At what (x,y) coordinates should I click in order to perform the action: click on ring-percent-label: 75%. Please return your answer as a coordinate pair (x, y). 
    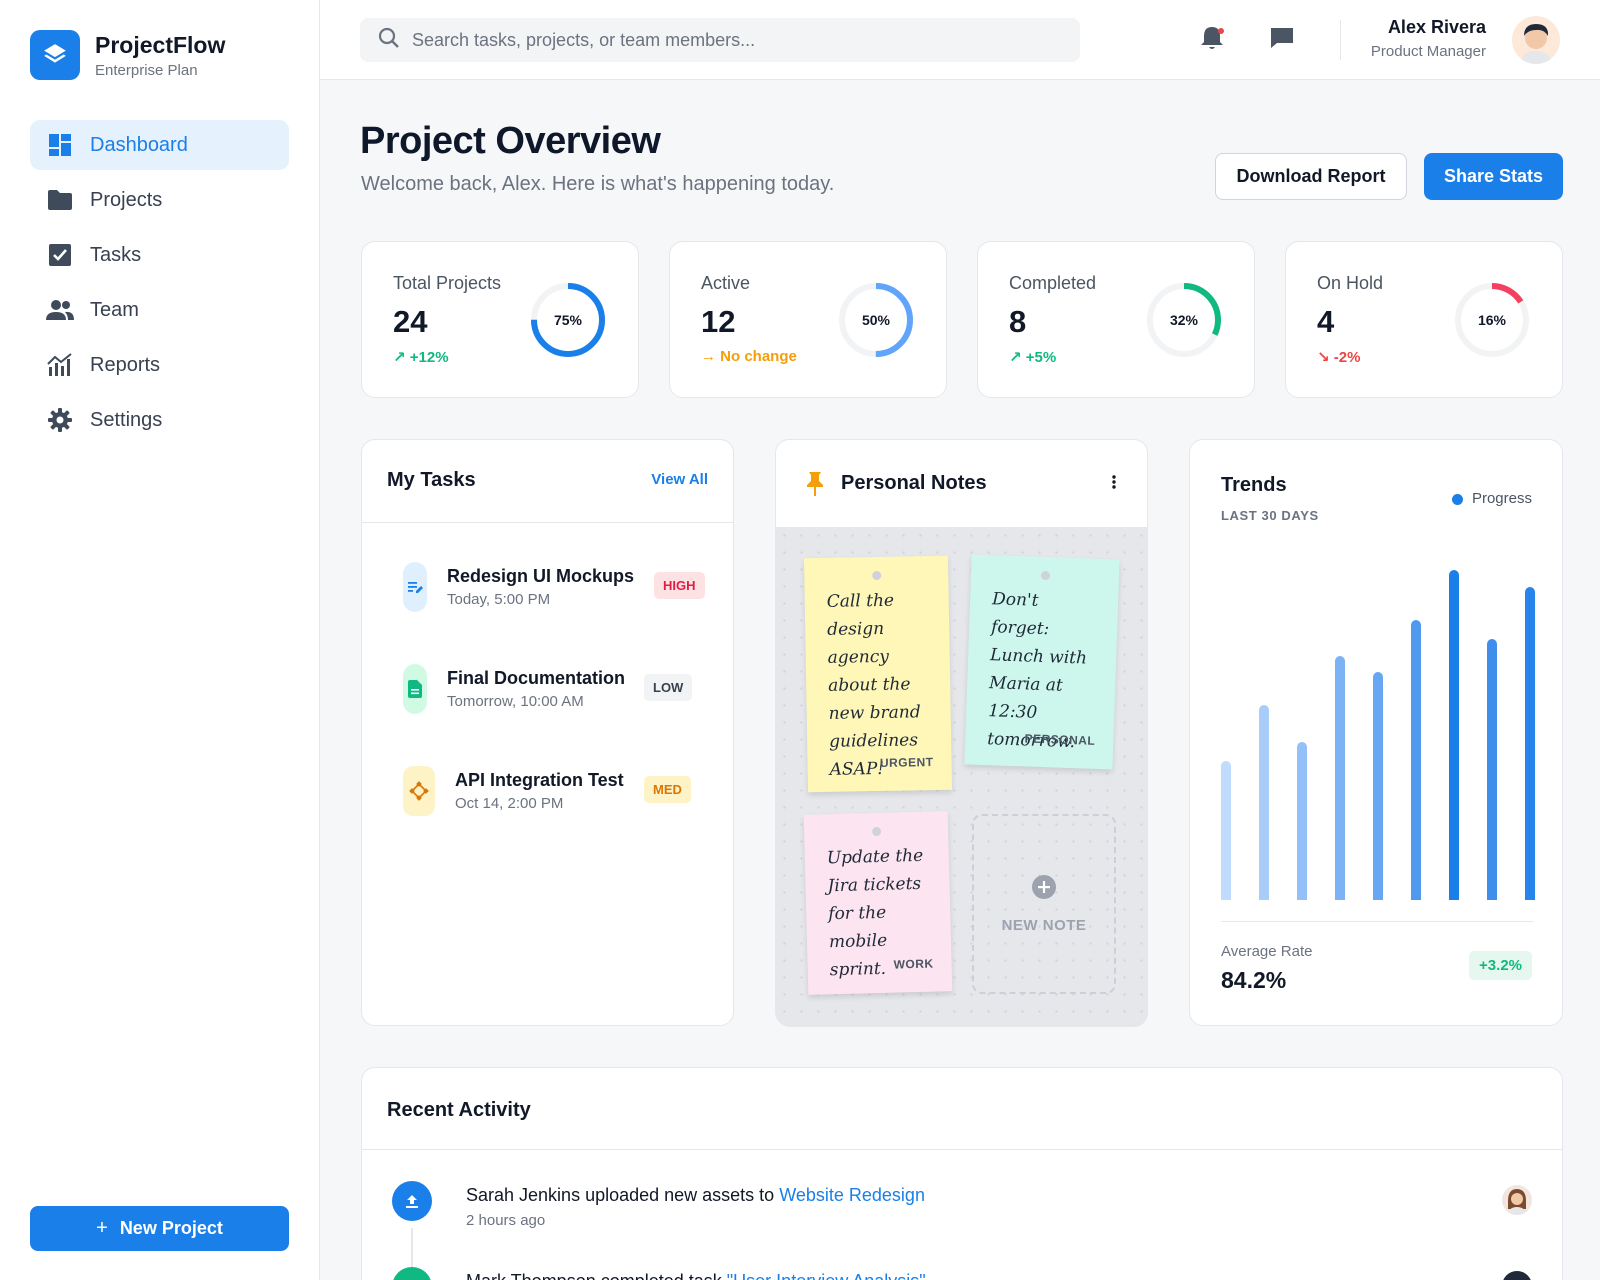
    Looking at the image, I should click on (568, 320).